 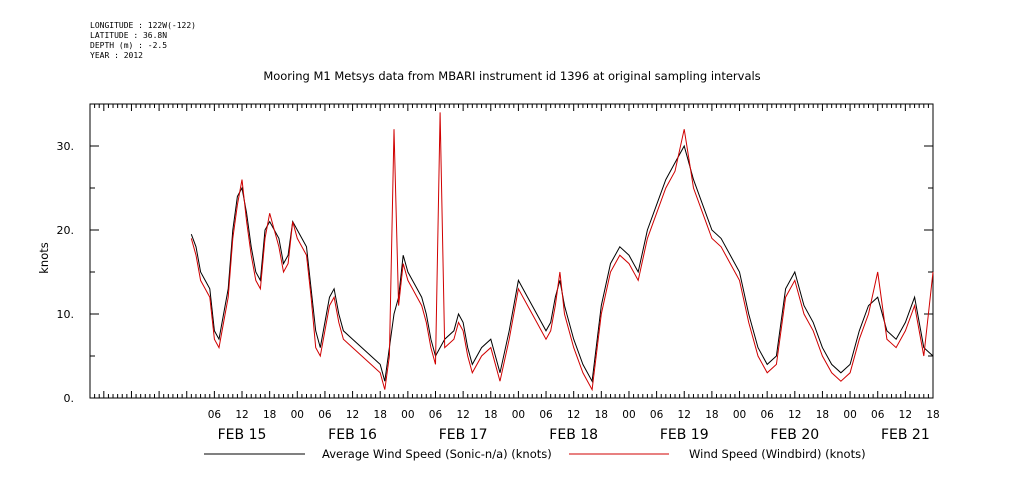 I want to click on longitude-label: LONGITUDE : 122W(-122), so click(x=143, y=25).